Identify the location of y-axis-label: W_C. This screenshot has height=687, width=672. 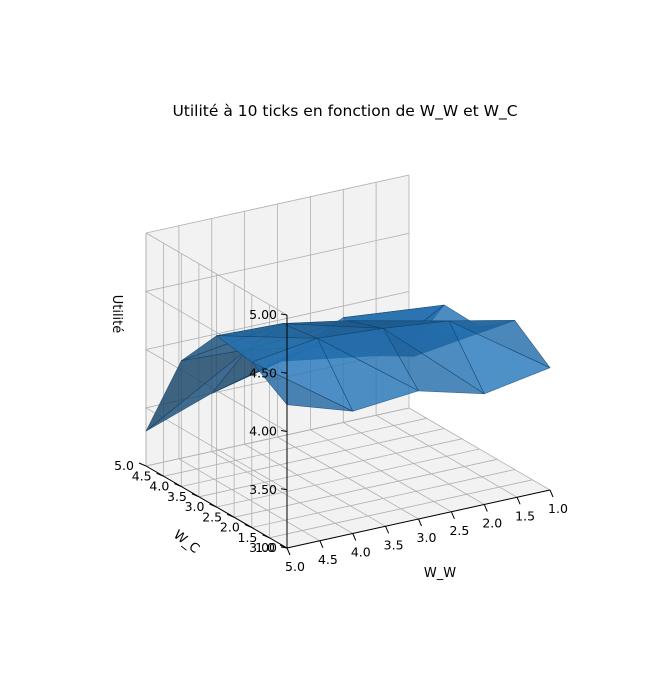
(186, 542).